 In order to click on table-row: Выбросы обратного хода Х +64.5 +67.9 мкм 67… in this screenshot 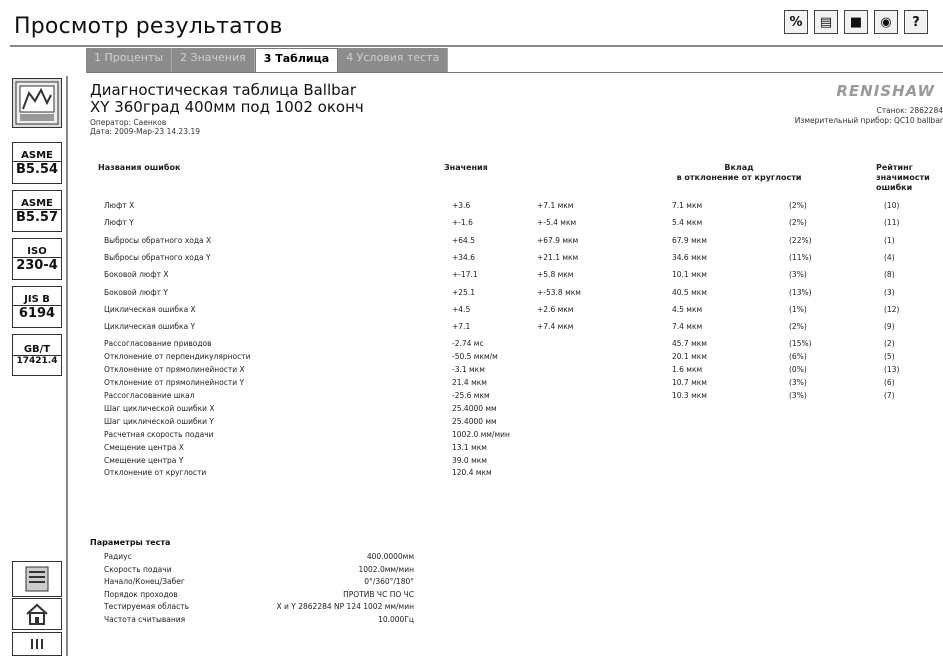, I will do `click(513, 242)`.